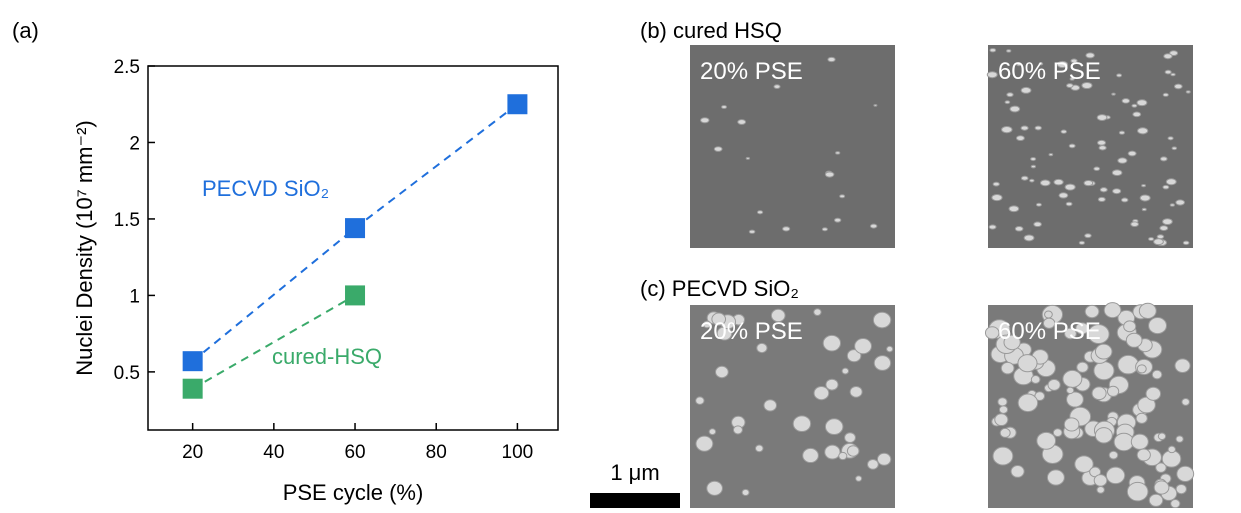 The width and height of the screenshot is (1241, 513). Describe the element at coordinates (327, 356) in the screenshot. I see `series-label: cured-HSQ` at that location.